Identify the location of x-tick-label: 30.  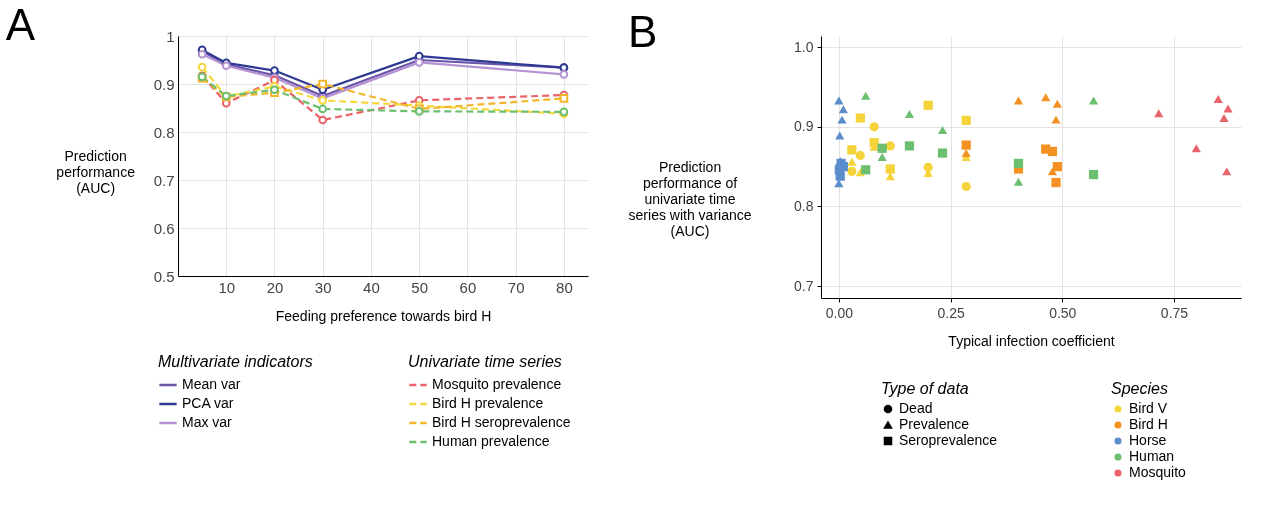
(323, 287).